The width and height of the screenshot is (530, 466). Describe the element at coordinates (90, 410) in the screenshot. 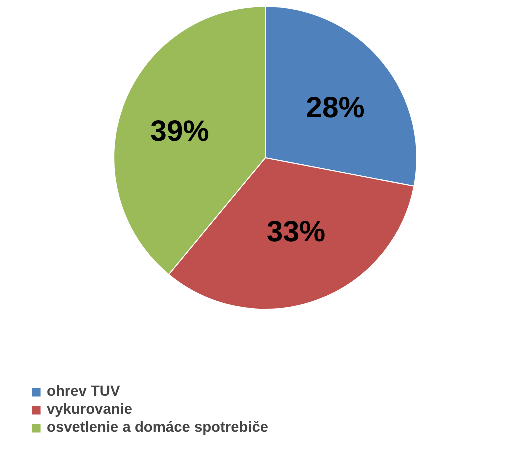

I see `legend-label: vykurovanie` at that location.